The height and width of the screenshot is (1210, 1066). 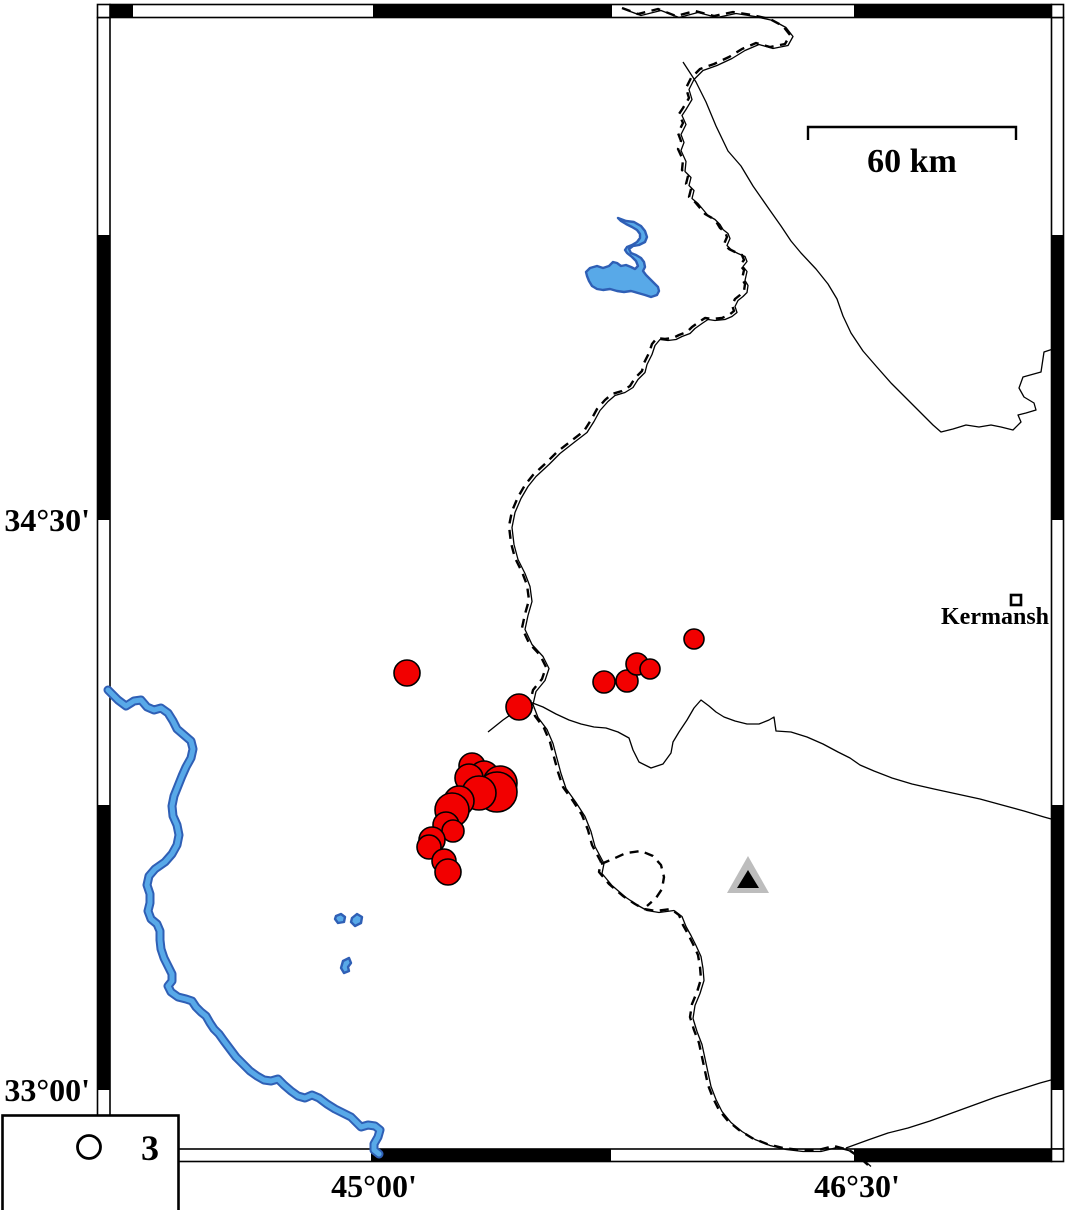 I want to click on city-marker: Kermansh, so click(x=995, y=611).